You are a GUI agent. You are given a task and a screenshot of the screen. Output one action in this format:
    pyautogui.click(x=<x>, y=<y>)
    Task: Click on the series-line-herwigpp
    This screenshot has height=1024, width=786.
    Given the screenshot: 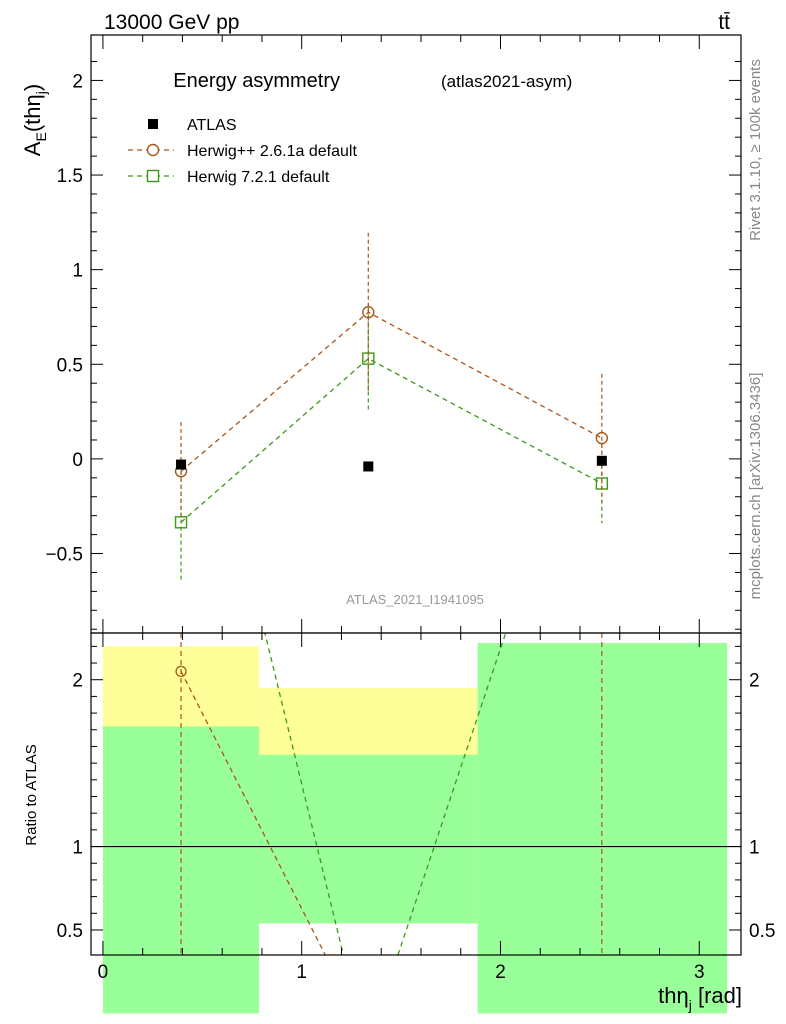 What is the action you would take?
    pyautogui.click(x=391, y=391)
    